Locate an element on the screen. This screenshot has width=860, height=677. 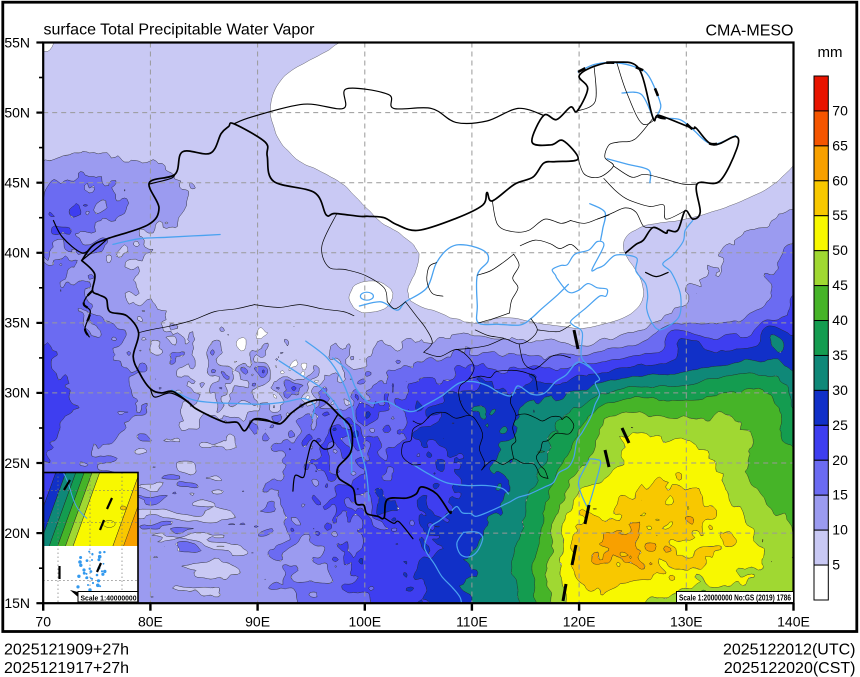
svg-text: 120E is located at coordinates (579, 622).